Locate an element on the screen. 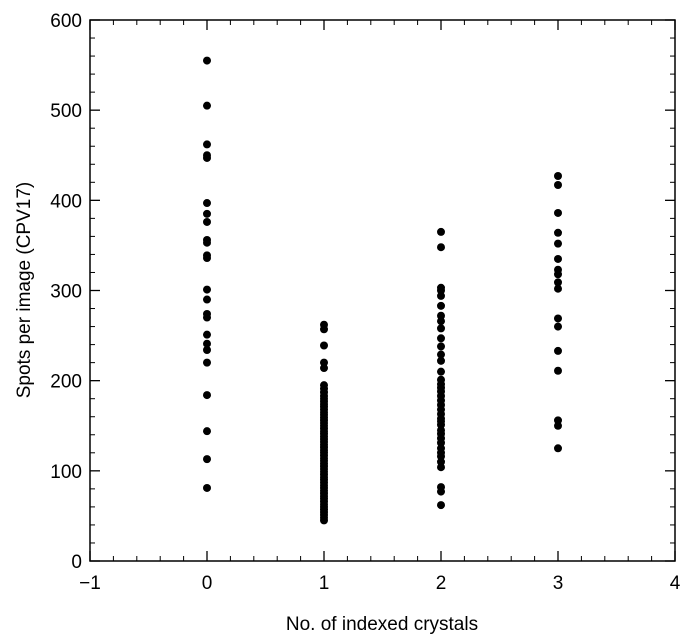  y-tick-label: 600 is located at coordinates (66, 21).